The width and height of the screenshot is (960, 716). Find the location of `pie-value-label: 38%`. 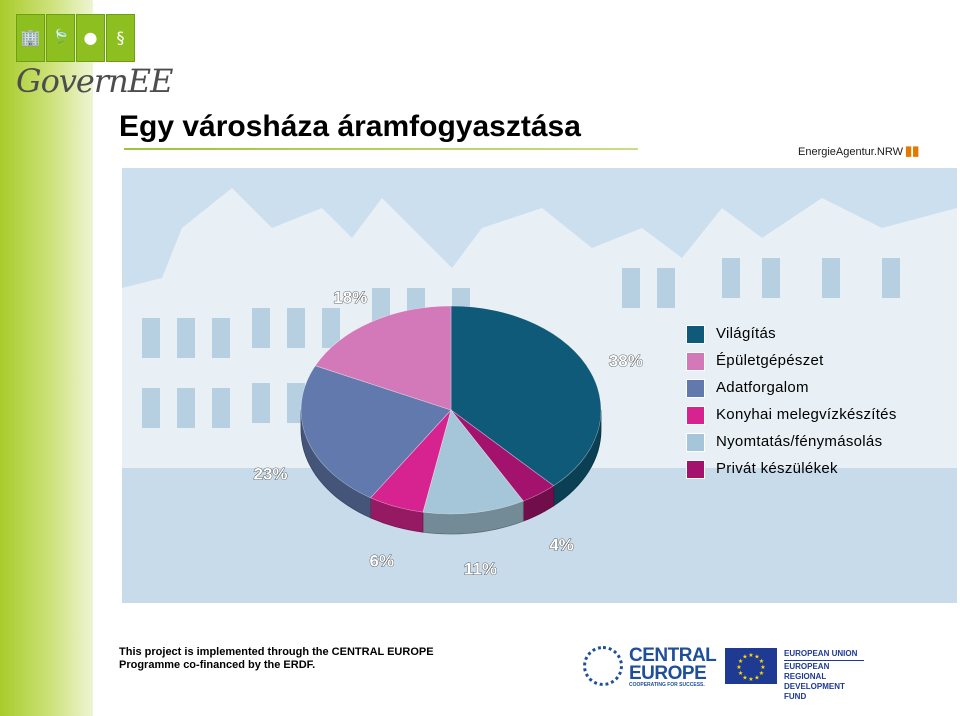

pie-value-label: 38% is located at coordinates (626, 361).